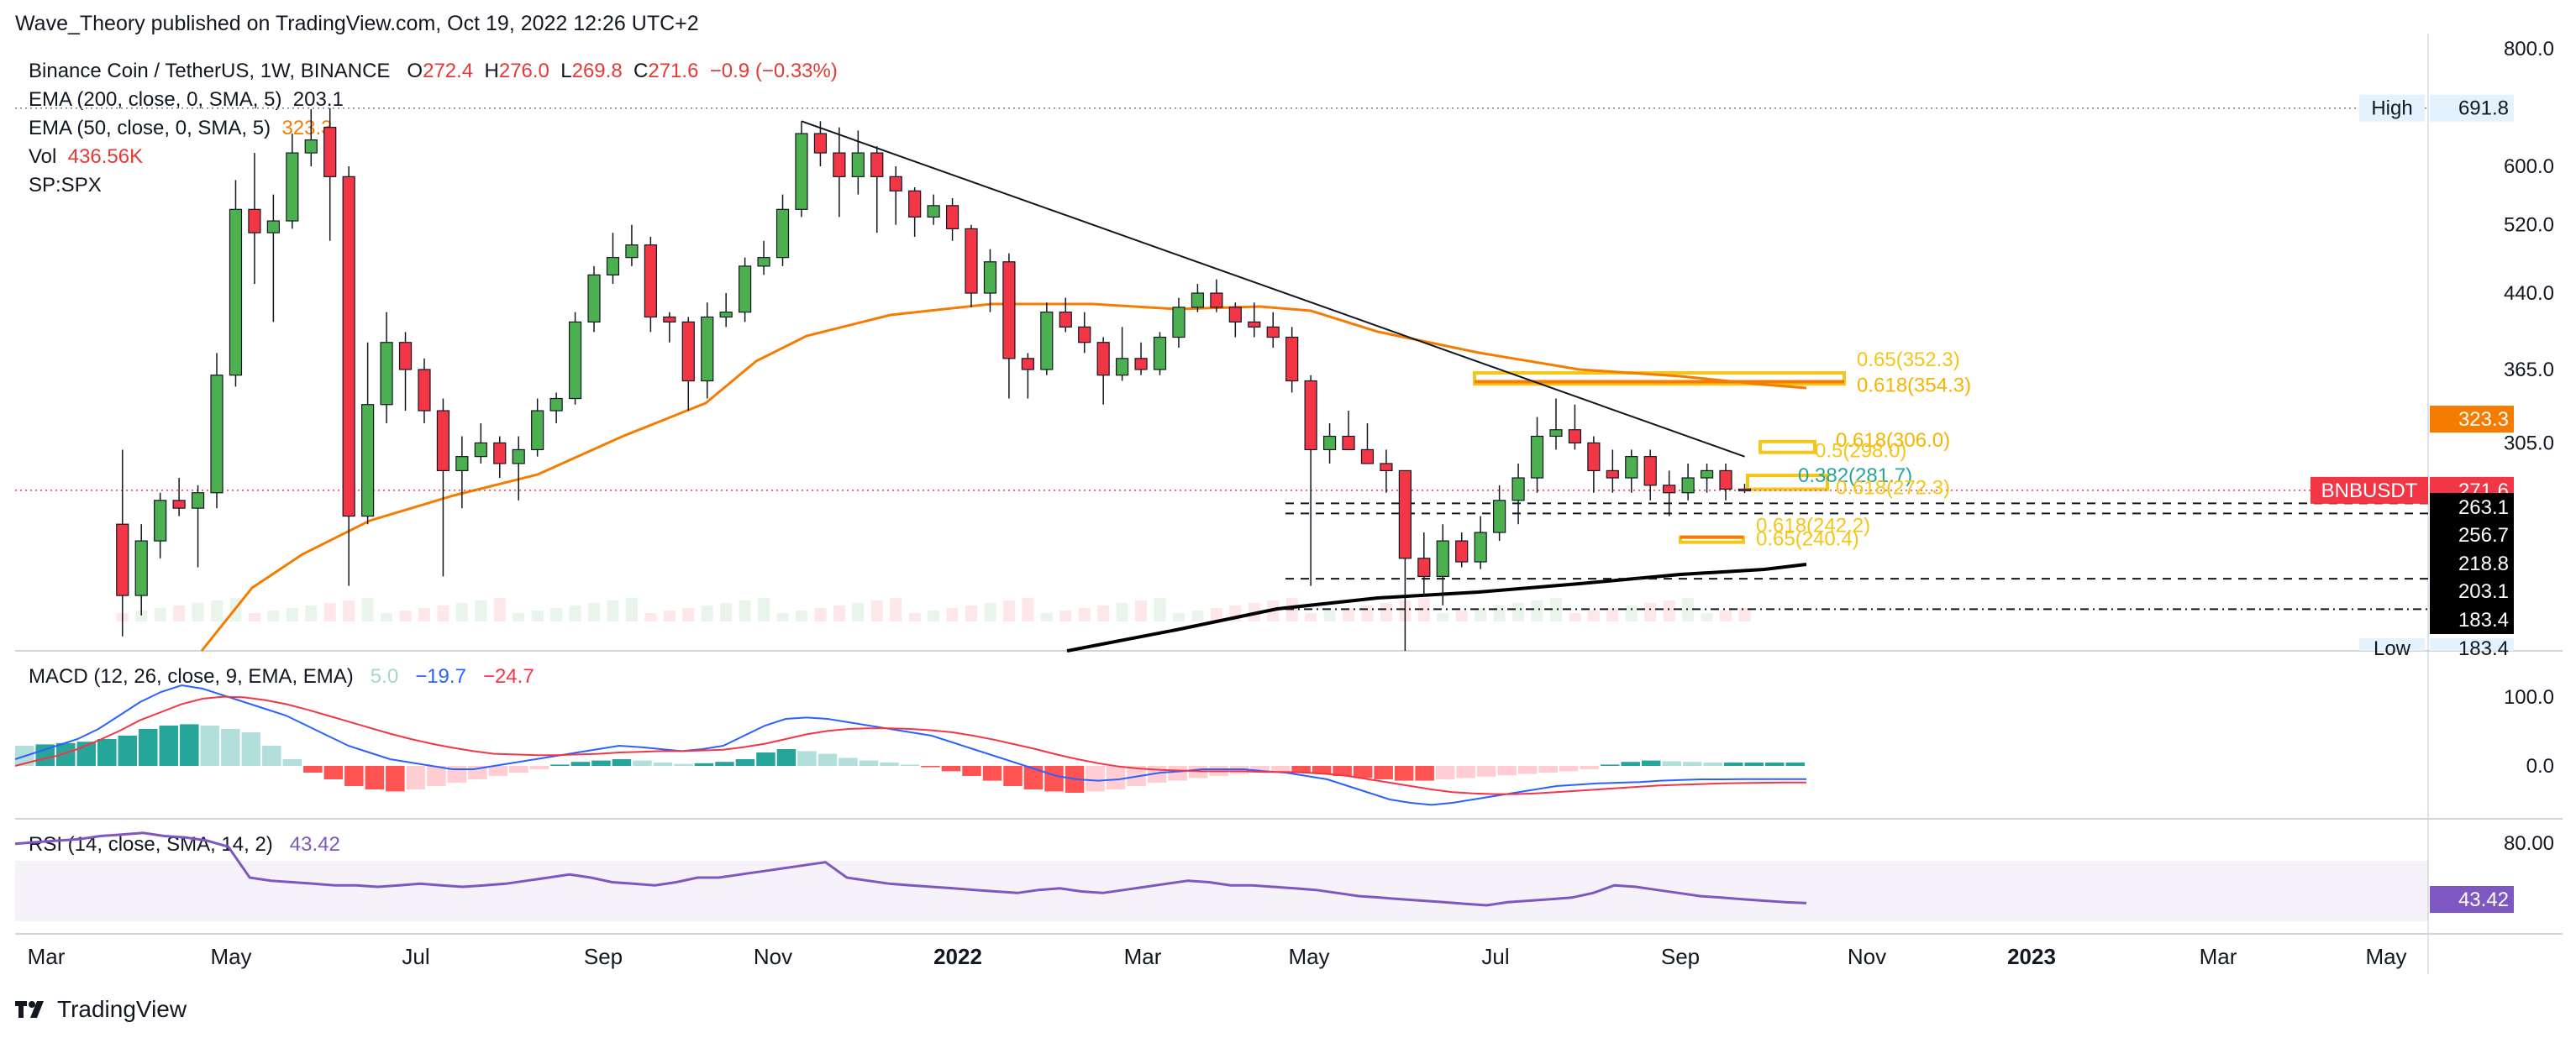 This screenshot has width=2576, height=1038. I want to click on ohlc-h-label: H, so click(491, 71).